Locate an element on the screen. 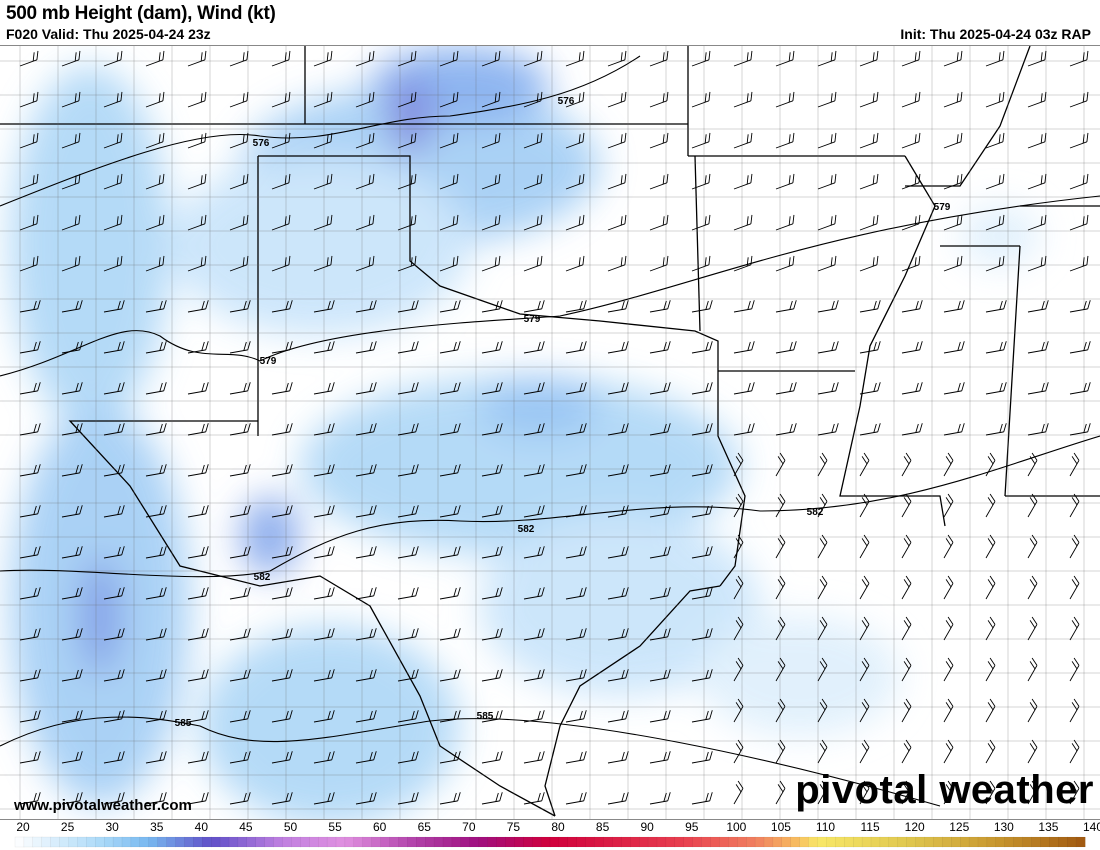  colorbar-tick-label: 65 is located at coordinates (425, 827).